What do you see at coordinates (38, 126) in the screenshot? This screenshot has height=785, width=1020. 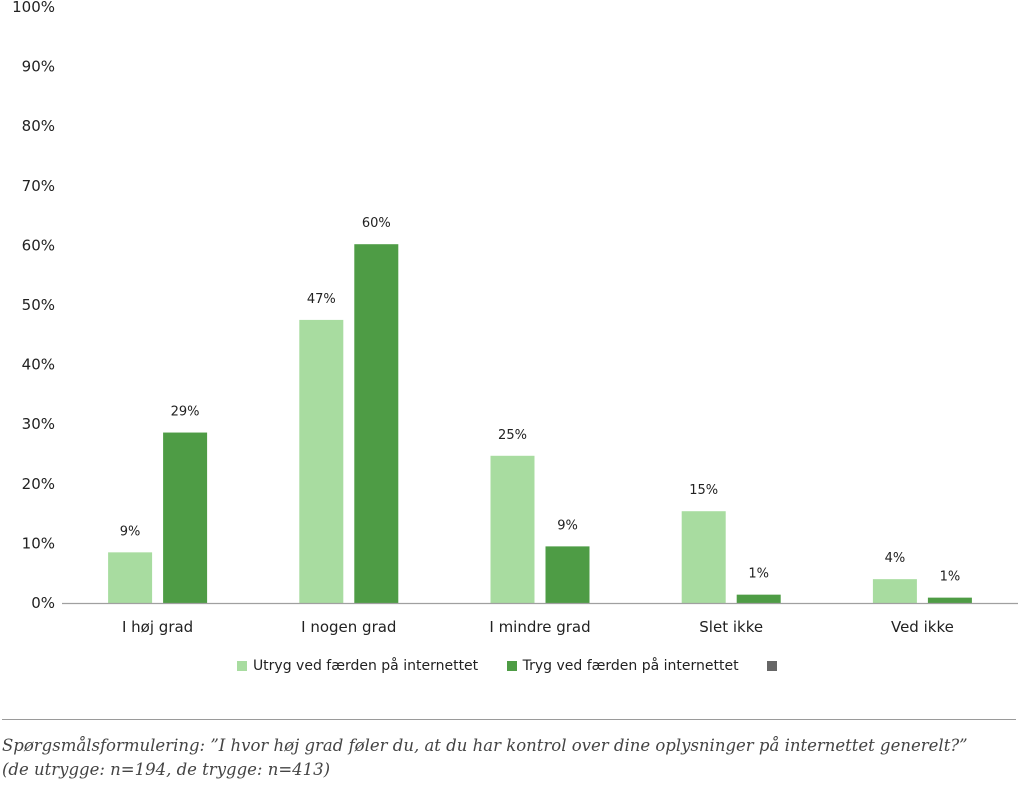 I see `y-tick-label: 80%` at bounding box center [38, 126].